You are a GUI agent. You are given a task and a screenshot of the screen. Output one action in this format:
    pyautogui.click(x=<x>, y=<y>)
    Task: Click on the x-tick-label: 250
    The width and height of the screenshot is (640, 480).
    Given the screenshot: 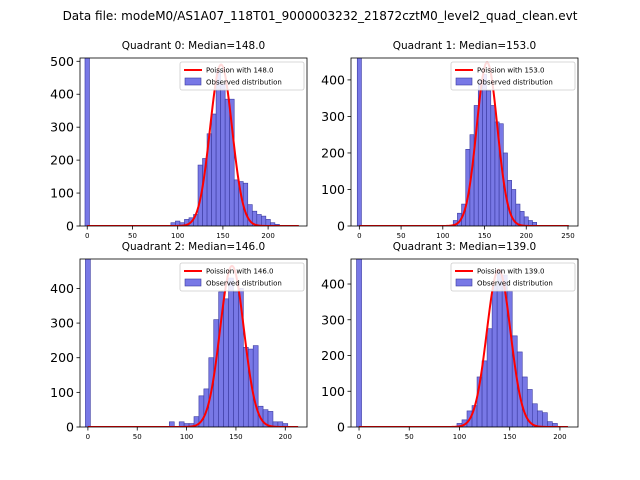 What is the action you would take?
    pyautogui.click(x=567, y=236)
    